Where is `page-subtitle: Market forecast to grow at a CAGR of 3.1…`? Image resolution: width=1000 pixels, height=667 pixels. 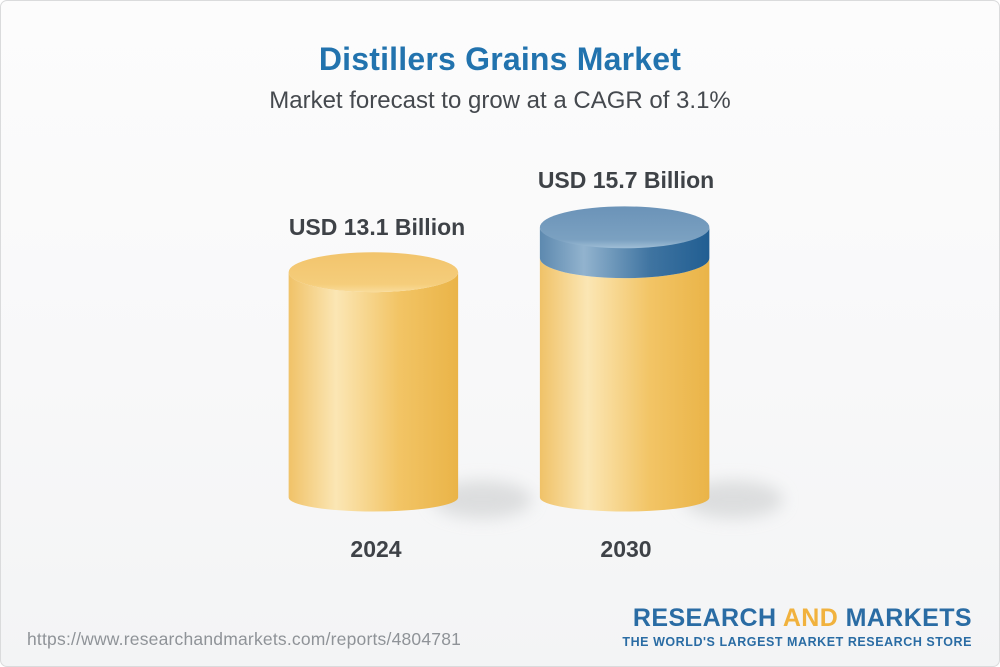
page-subtitle: Market forecast to grow at a CAGR of 3.1… is located at coordinates (500, 100).